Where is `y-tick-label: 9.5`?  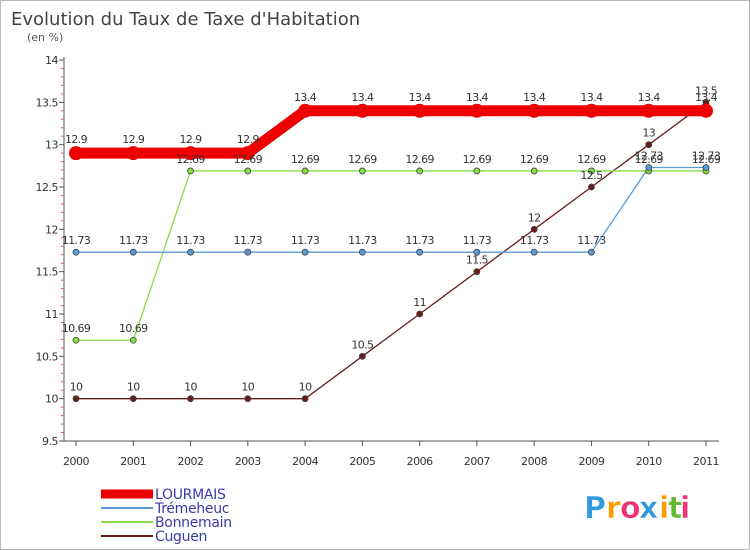
y-tick-label: 9.5 is located at coordinates (50, 441).